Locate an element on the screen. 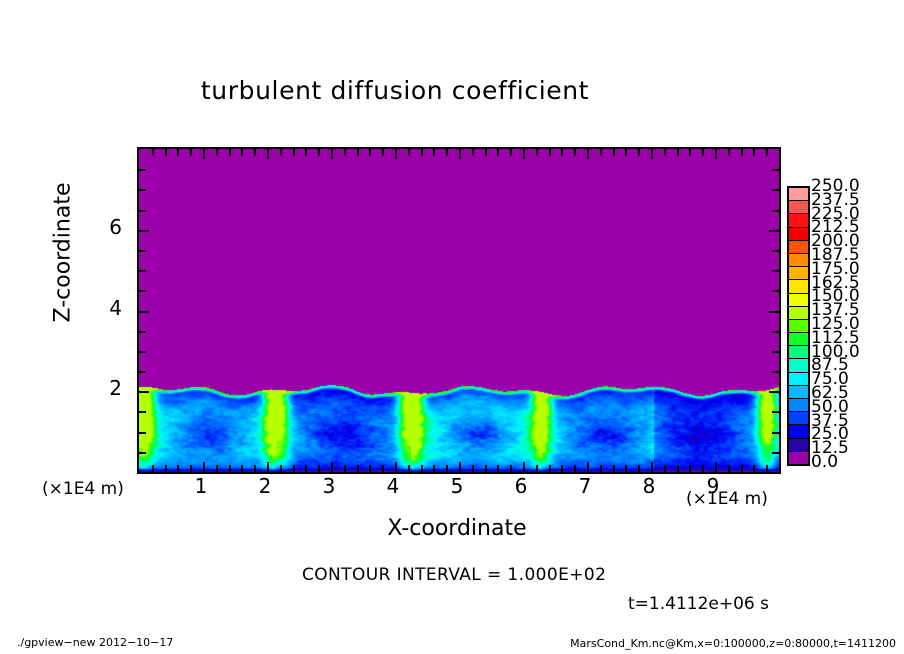 Image resolution: width=904 pixels, height=654 pixels. colorbar-tick-label: 187.5 is located at coordinates (835, 255).